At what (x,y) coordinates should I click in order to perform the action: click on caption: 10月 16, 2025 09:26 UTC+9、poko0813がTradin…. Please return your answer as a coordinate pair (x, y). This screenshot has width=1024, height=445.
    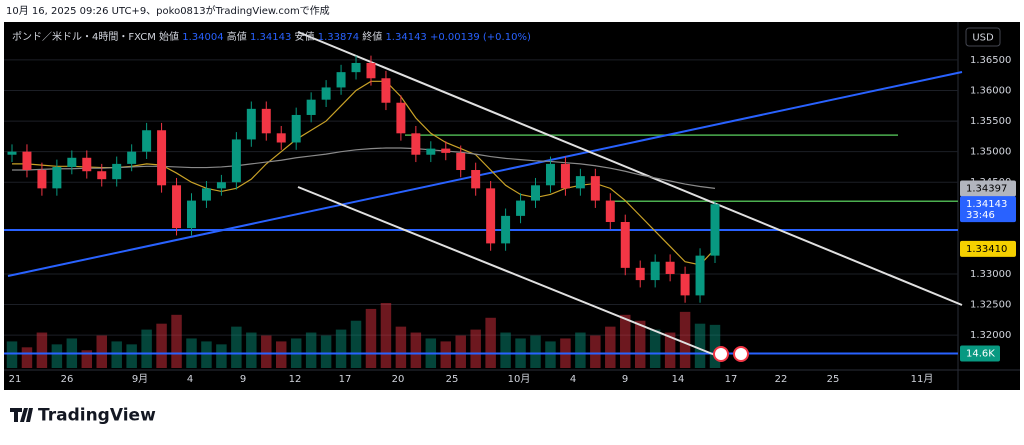
    Looking at the image, I should click on (168, 10).